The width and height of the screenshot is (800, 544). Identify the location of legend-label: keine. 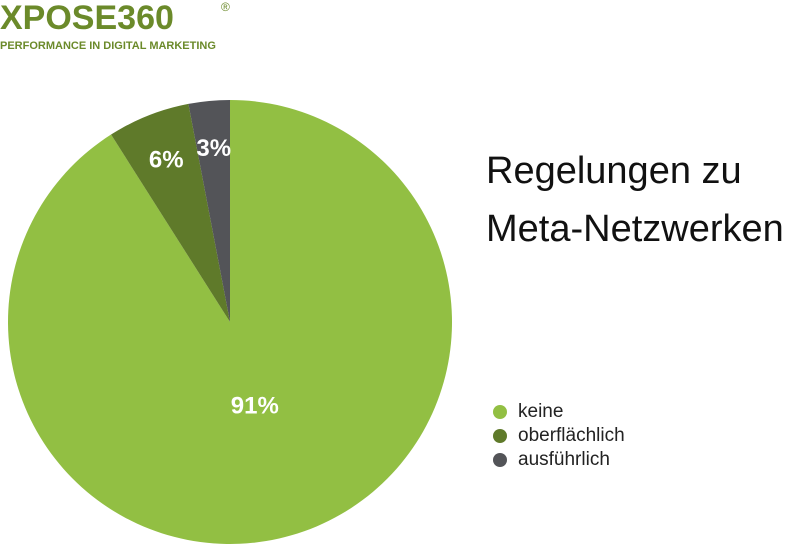
(540, 411).